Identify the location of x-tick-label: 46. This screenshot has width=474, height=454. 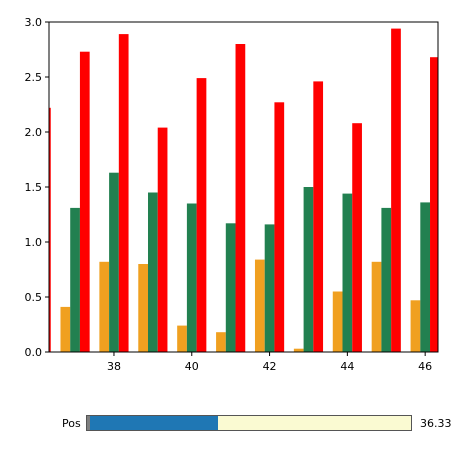
(425, 366).